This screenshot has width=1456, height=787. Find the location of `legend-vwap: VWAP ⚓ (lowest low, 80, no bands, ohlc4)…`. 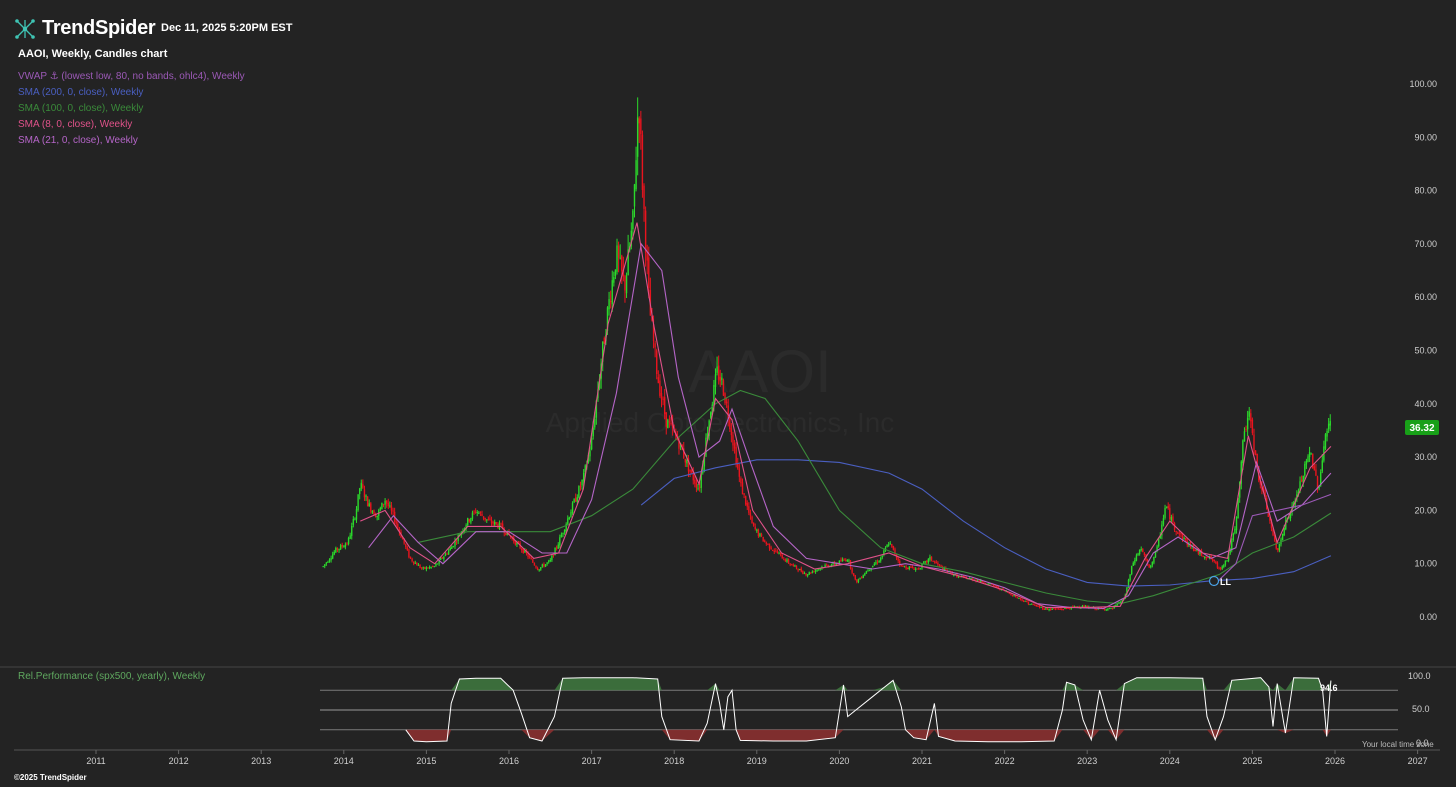

legend-vwap: VWAP ⚓ (lowest low, 80, no bands, ohlc4)… is located at coordinates (131, 76).